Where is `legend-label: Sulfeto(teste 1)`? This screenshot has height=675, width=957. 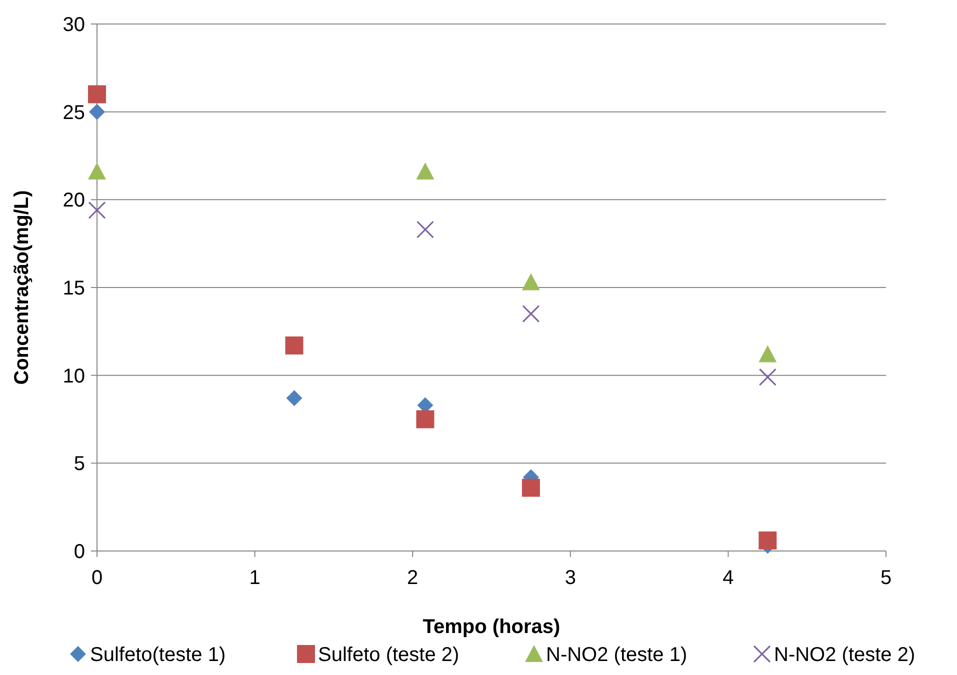
legend-label: Sulfeto(teste 1) is located at coordinates (158, 655).